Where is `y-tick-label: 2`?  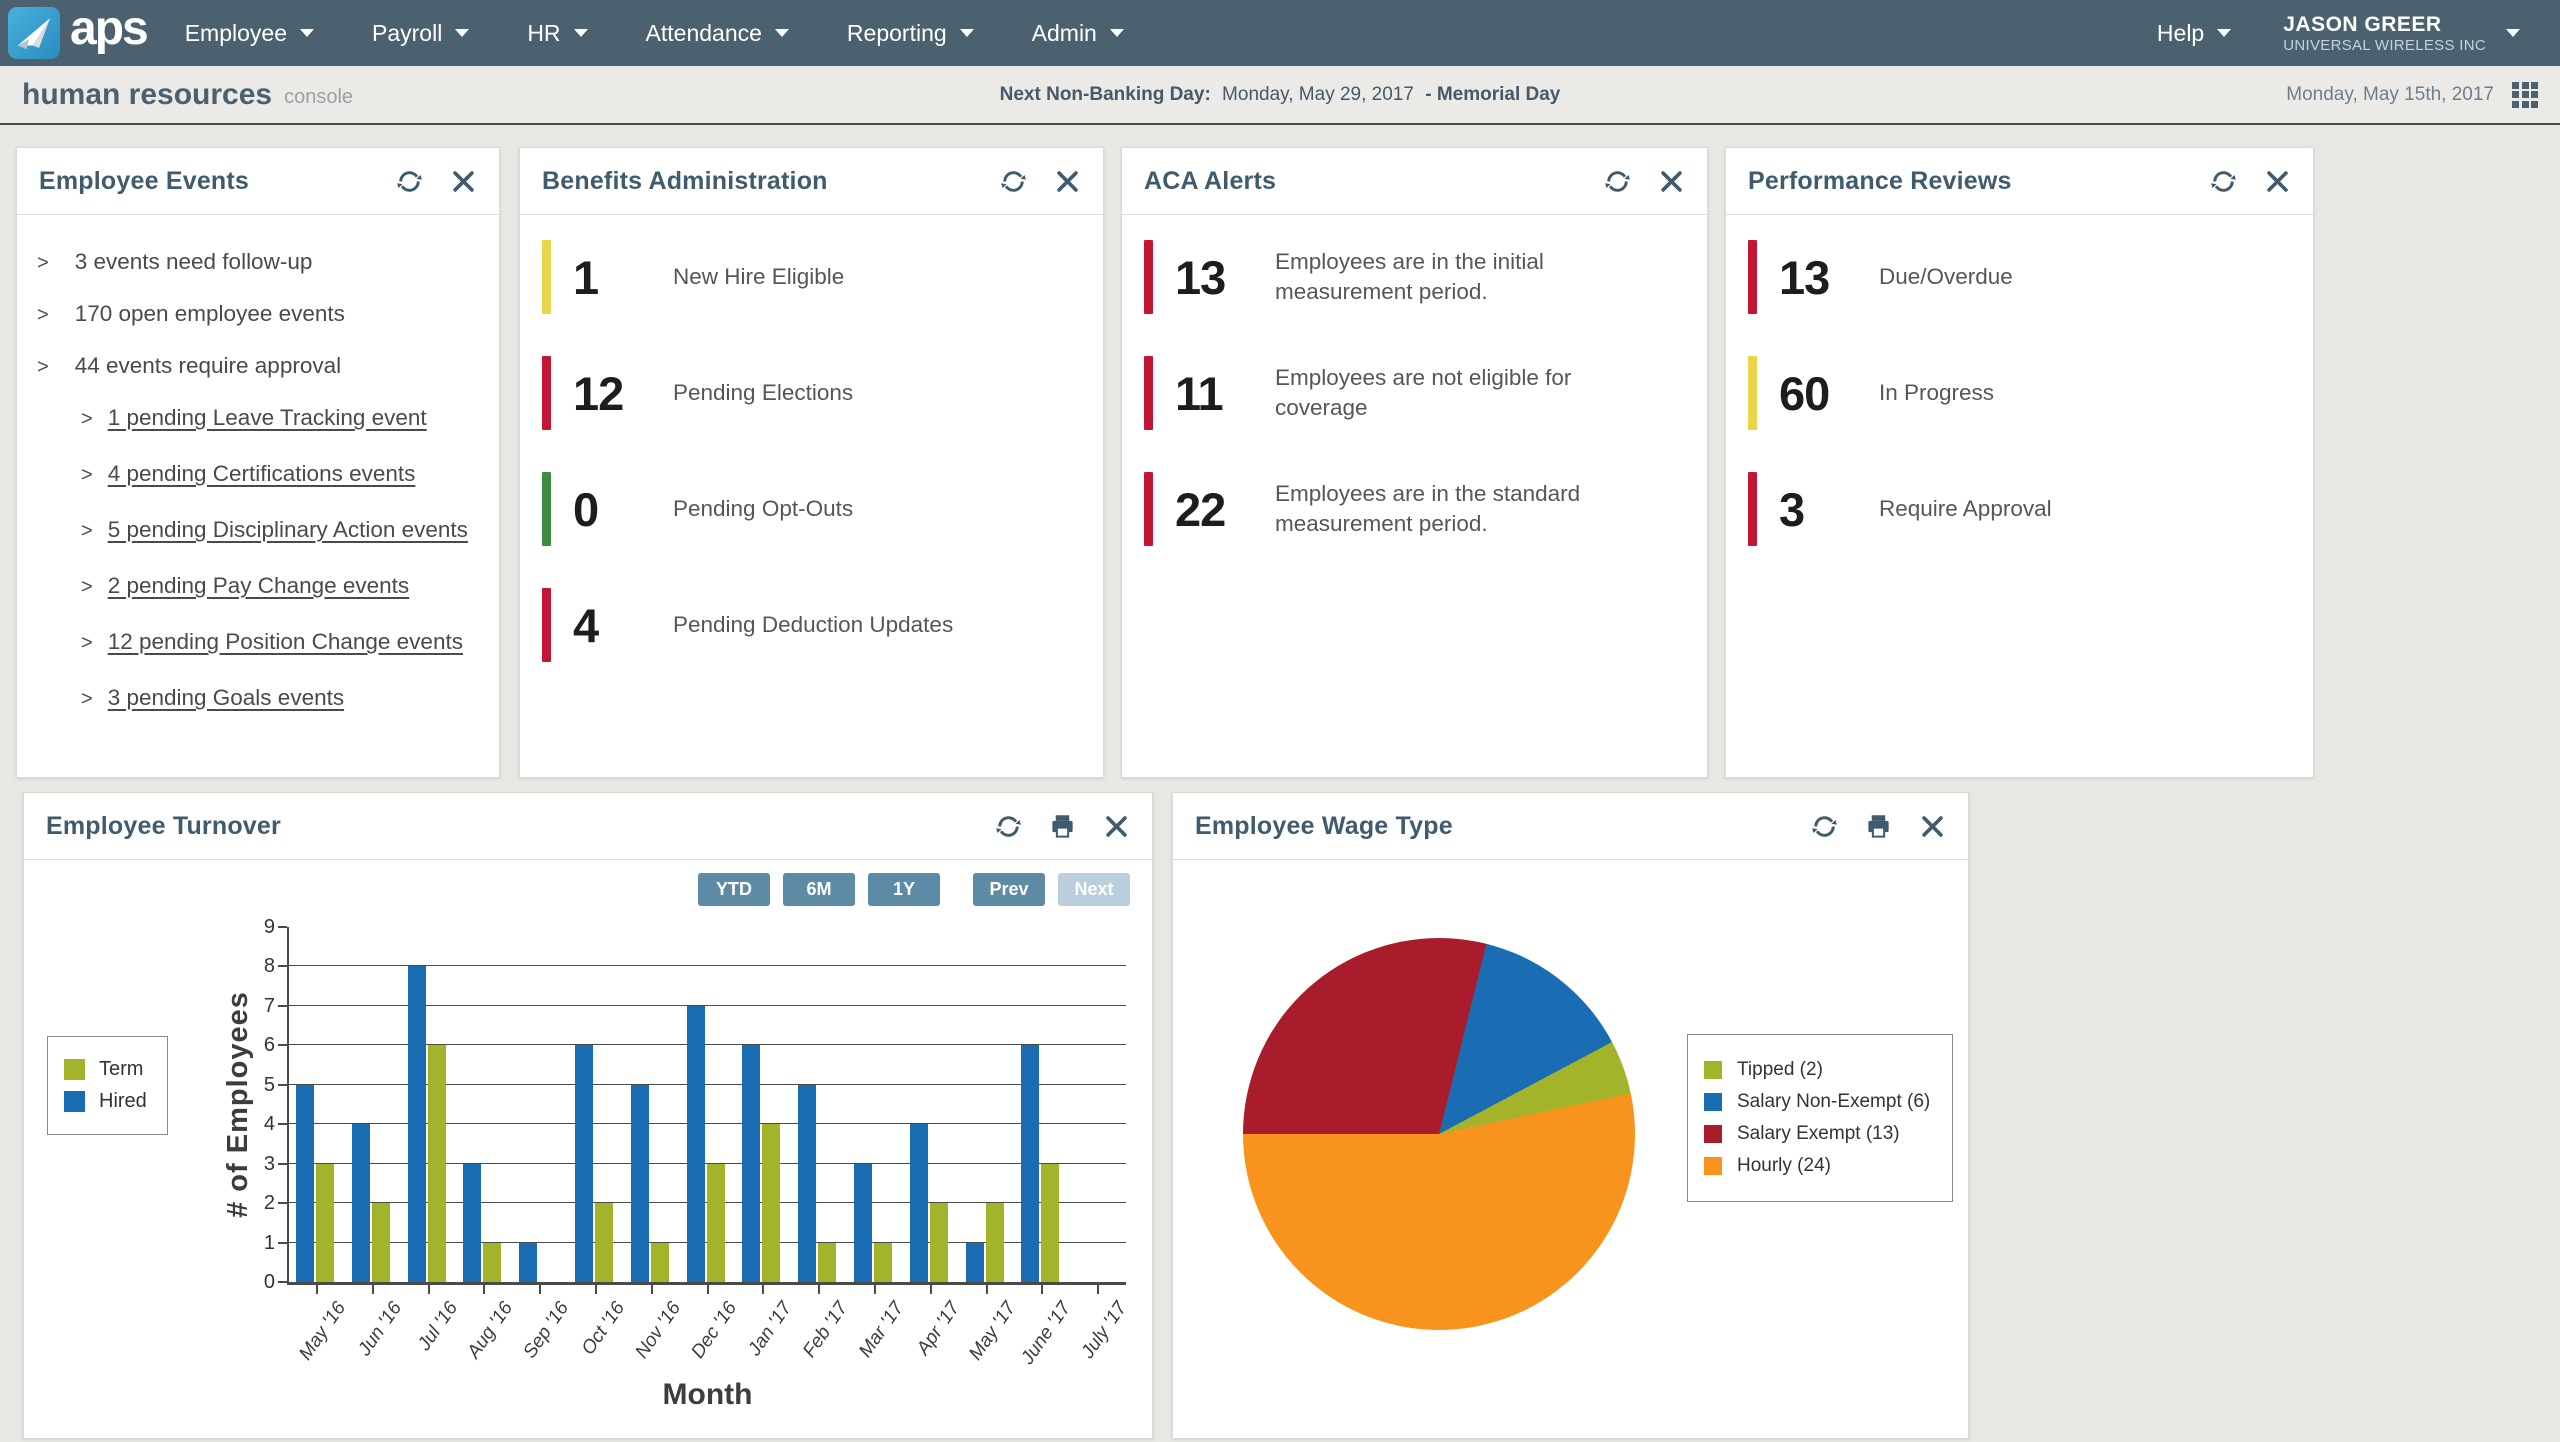
y-tick-label: 2 is located at coordinates (269, 1203).